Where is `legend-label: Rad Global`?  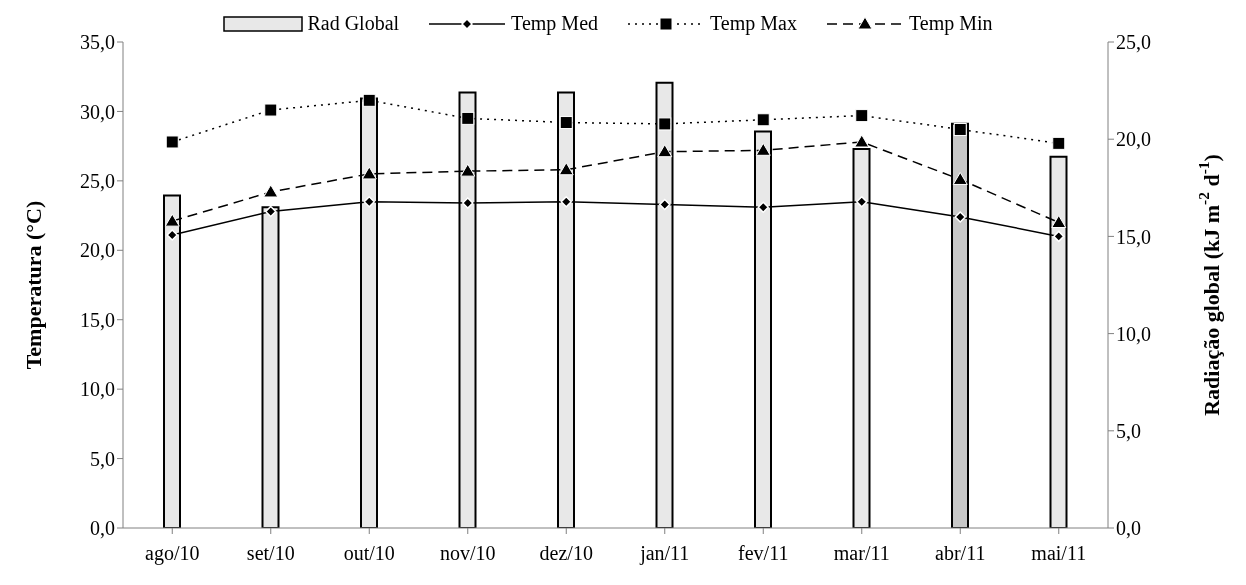 legend-label: Rad Global is located at coordinates (353, 23).